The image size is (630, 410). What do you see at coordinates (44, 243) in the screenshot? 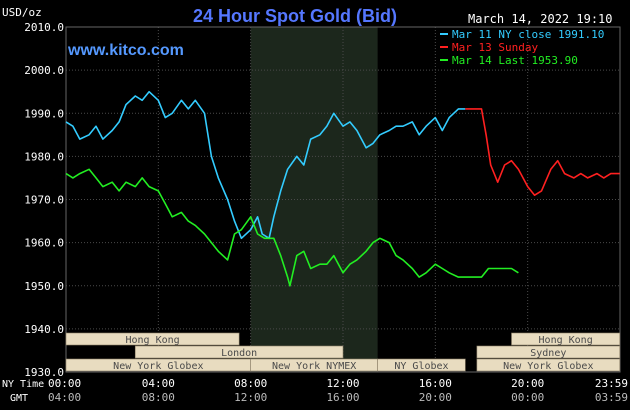
I see `y-tick-label: 1960.0` at bounding box center [44, 243].